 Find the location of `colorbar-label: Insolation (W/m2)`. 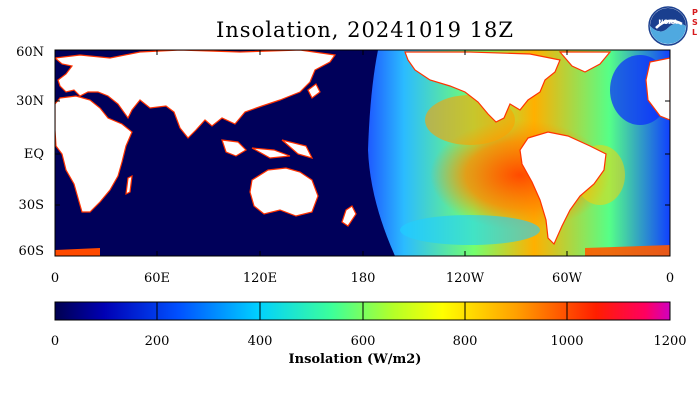

colorbar-label: Insolation (W/m2) is located at coordinates (355, 359).